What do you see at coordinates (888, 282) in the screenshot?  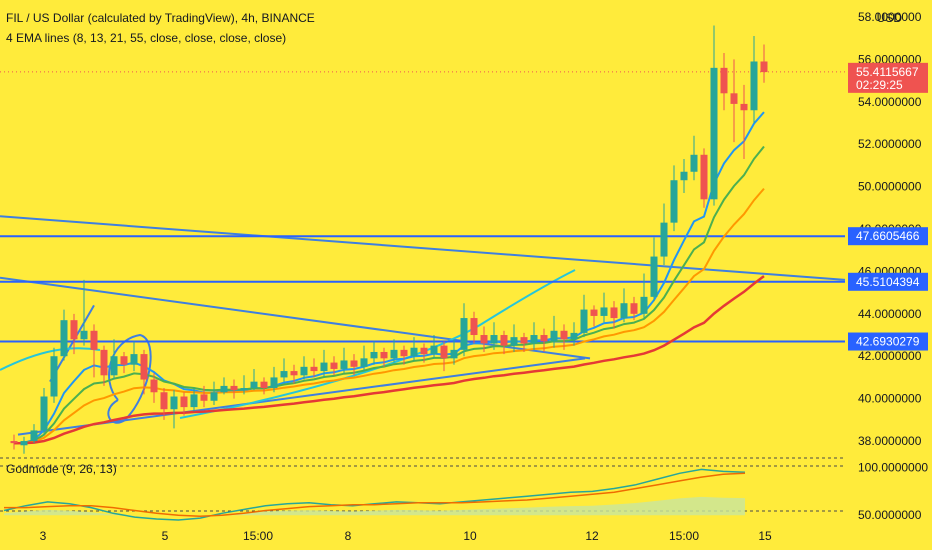 I see `level-label-2: 45.5104394` at bounding box center [888, 282].